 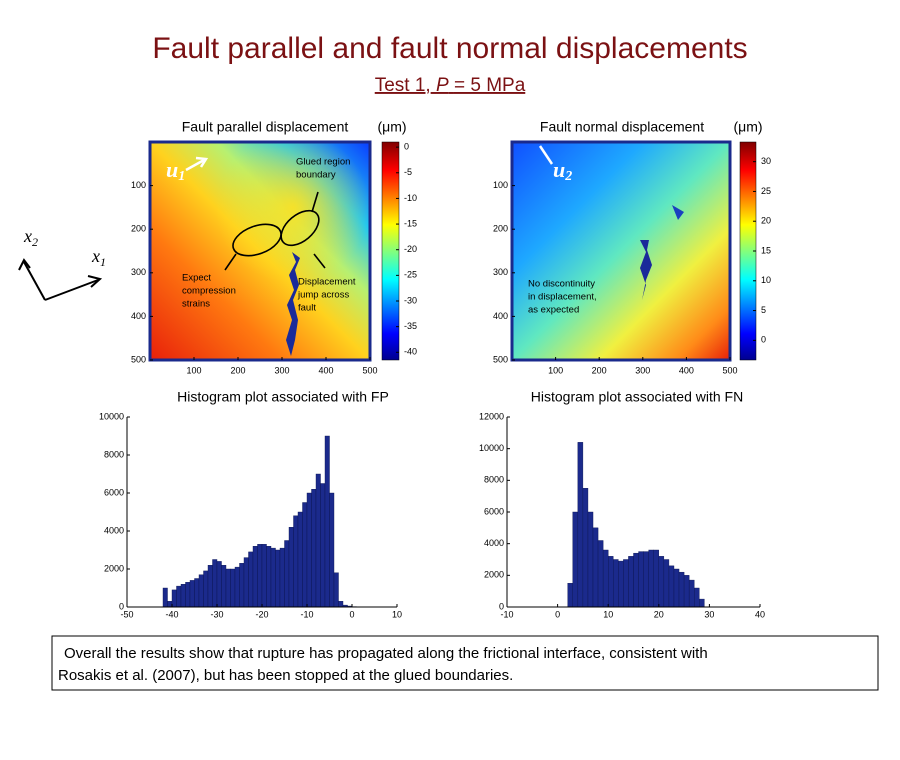 What do you see at coordinates (766, 161) in the screenshot?
I see `colorbar-tick-label: 30` at bounding box center [766, 161].